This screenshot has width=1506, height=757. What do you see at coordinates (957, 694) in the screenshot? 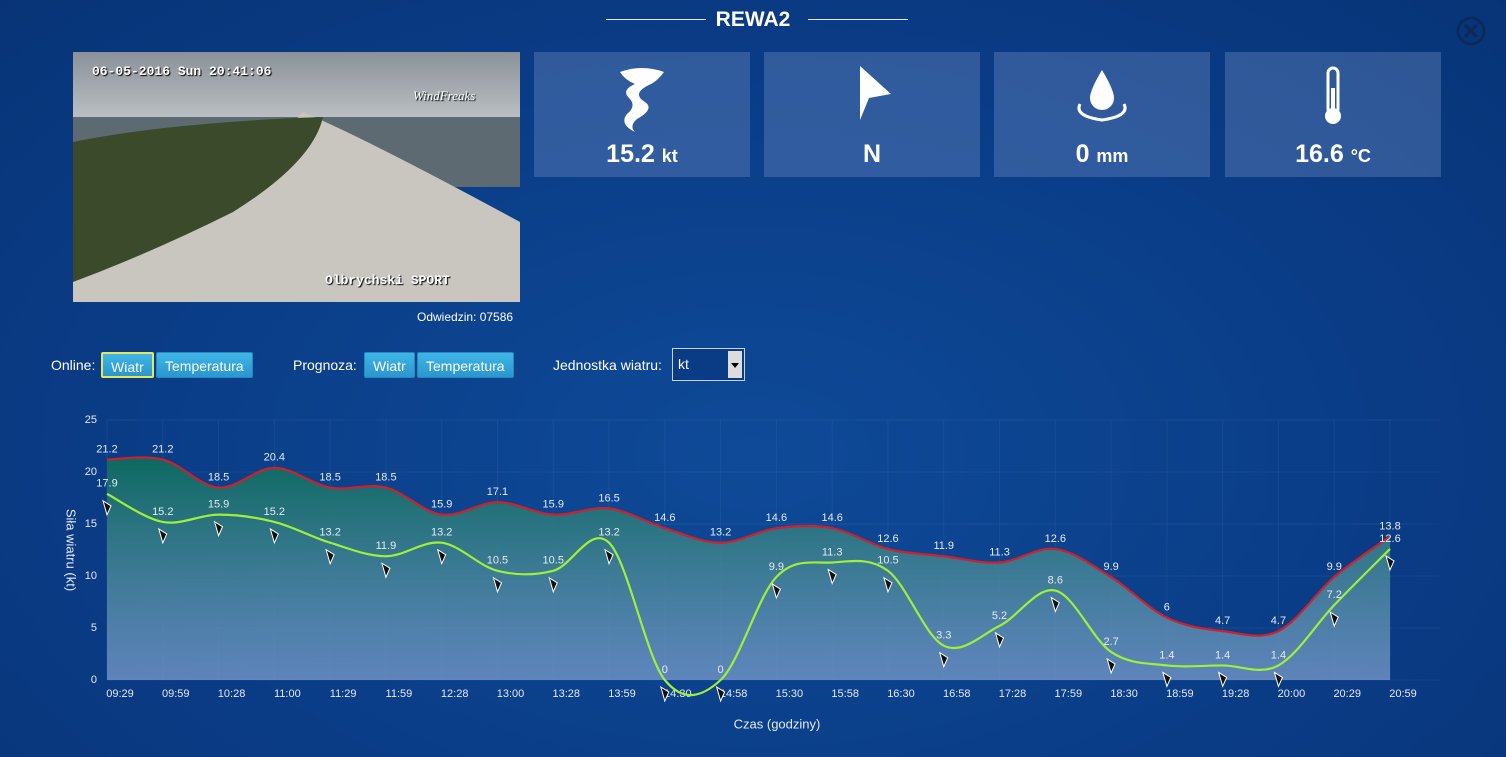
I see `x-tick-label: 16:58` at bounding box center [957, 694].